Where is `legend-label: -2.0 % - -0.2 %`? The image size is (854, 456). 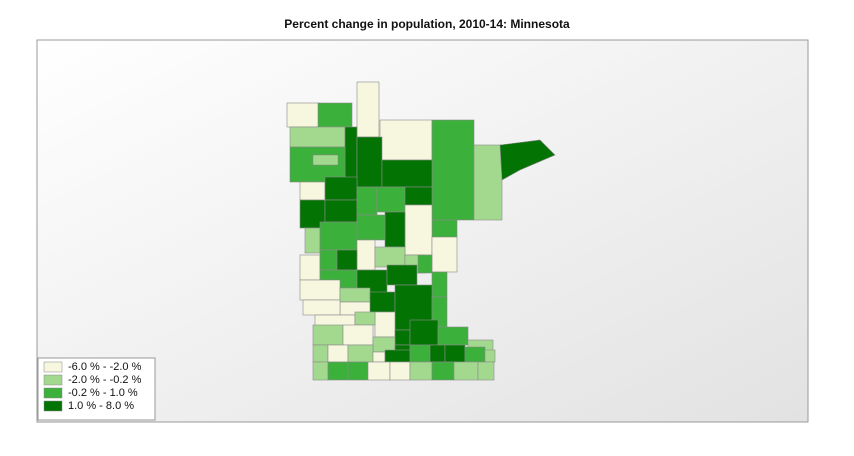 legend-label: -2.0 % - -0.2 % is located at coordinates (105, 380).